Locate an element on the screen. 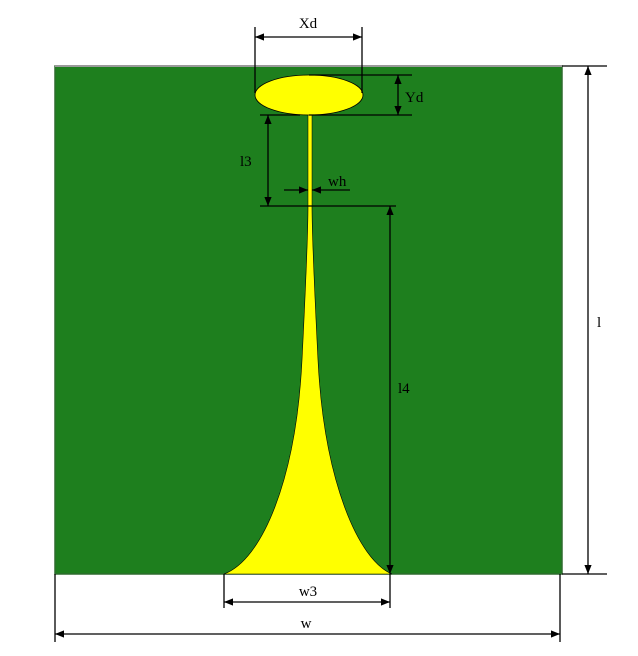 This screenshot has height=656, width=638. label-w: w is located at coordinates (306, 624).